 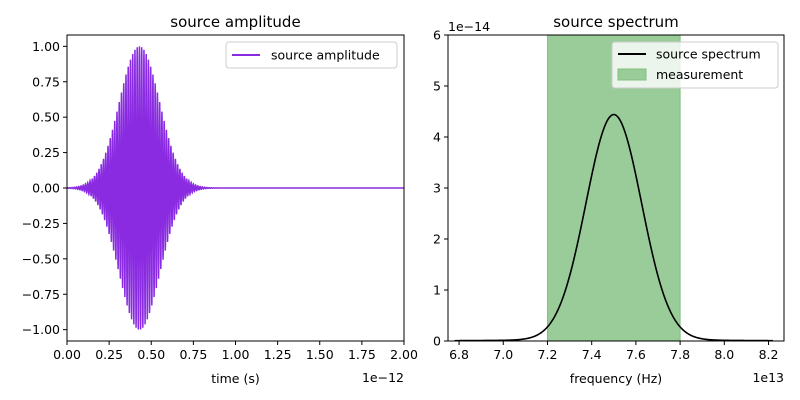 What do you see at coordinates (437, 86) in the screenshot?
I see `spectrum-y-tick-label: 5` at bounding box center [437, 86].